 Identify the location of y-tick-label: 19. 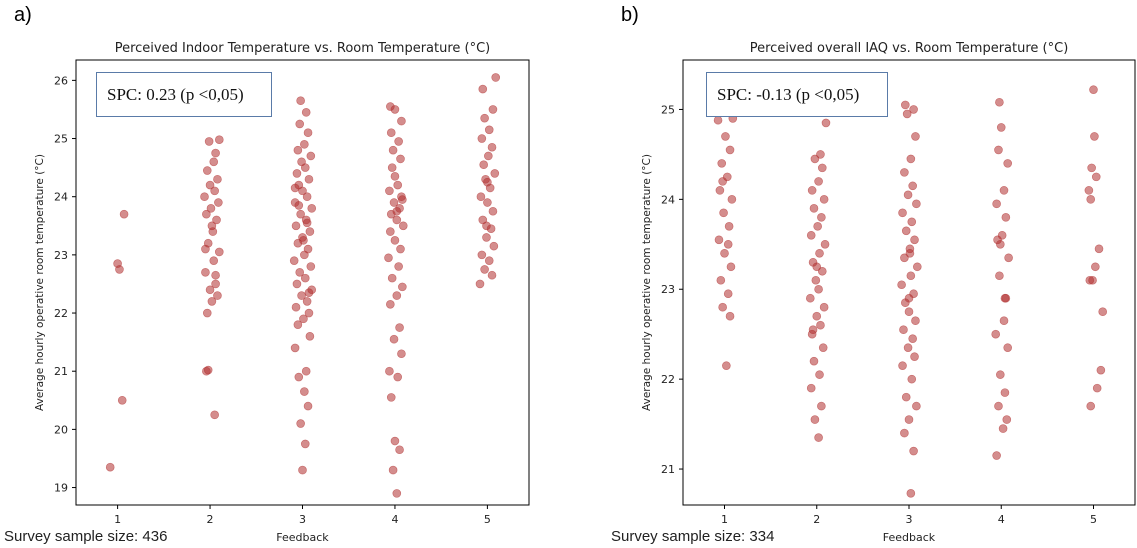
(61, 488).